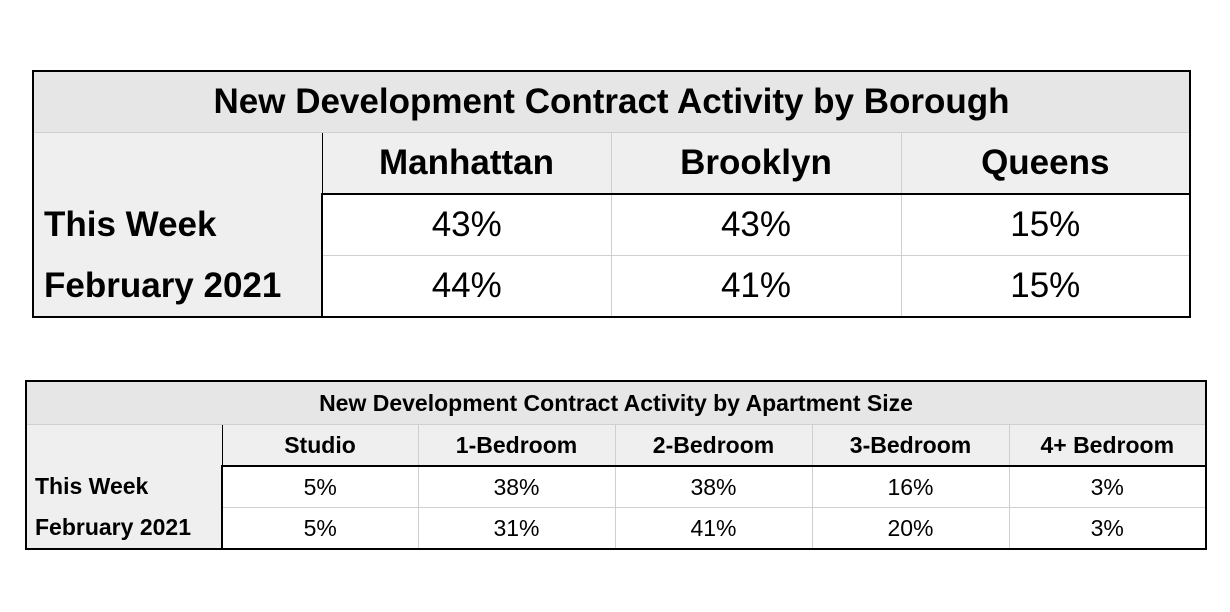 The width and height of the screenshot is (1230, 612). Describe the element at coordinates (1107, 528) in the screenshot. I see `cell-4-plus-bedroom-february-2021: 3%` at that location.